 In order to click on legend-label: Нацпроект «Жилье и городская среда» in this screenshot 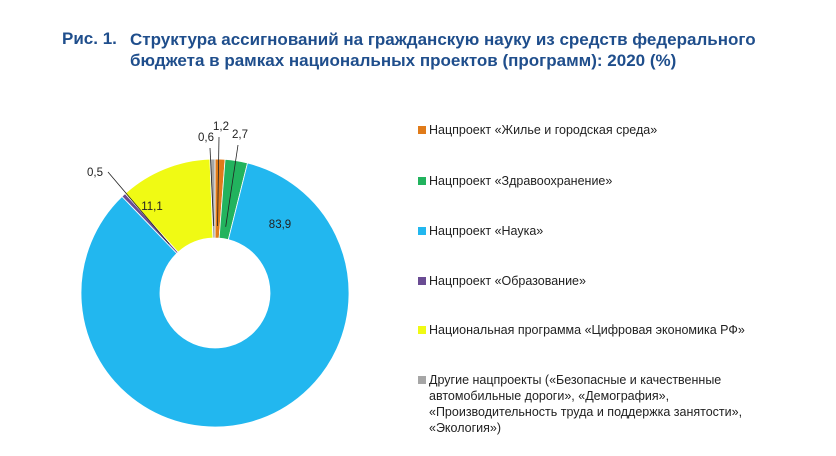, I will do `click(543, 130)`.